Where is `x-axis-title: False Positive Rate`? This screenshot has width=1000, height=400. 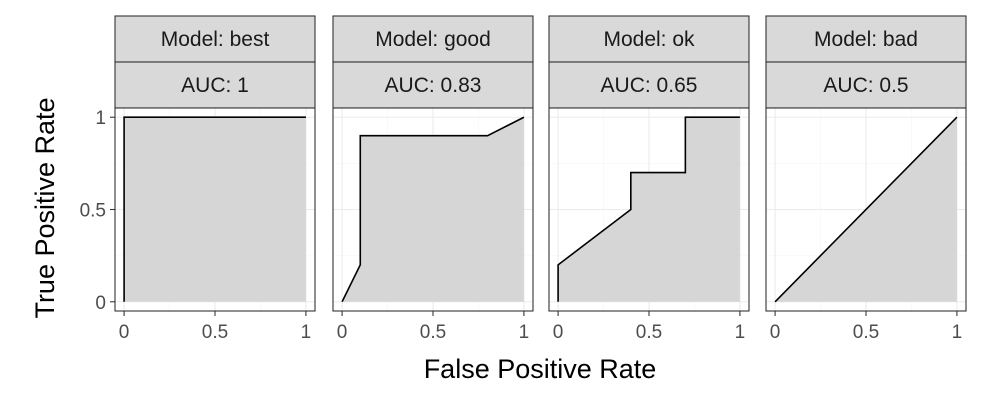 x-axis-title: False Positive Rate is located at coordinates (540, 369).